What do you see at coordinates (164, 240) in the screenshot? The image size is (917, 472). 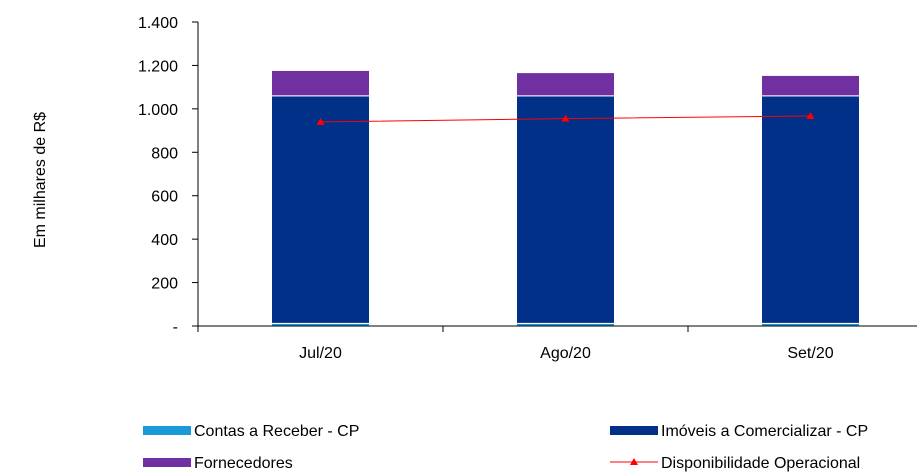 I see `y-tick-label: 400` at bounding box center [164, 240].